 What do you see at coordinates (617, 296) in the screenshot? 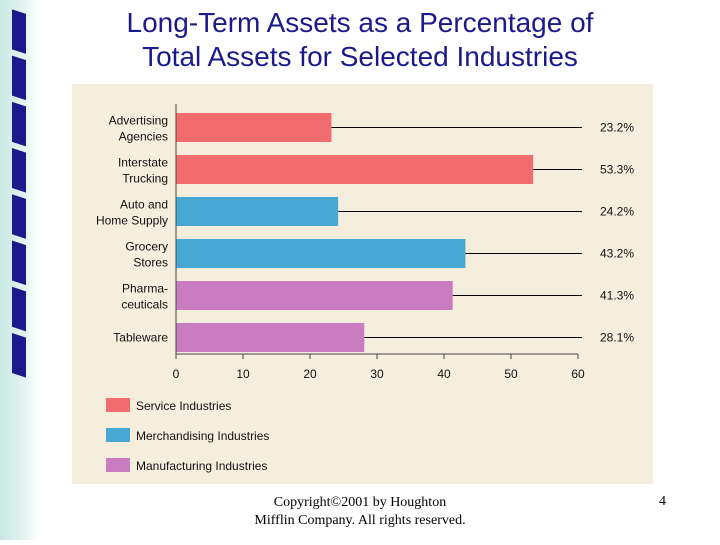
I see `value-label: 41.3%` at bounding box center [617, 296].